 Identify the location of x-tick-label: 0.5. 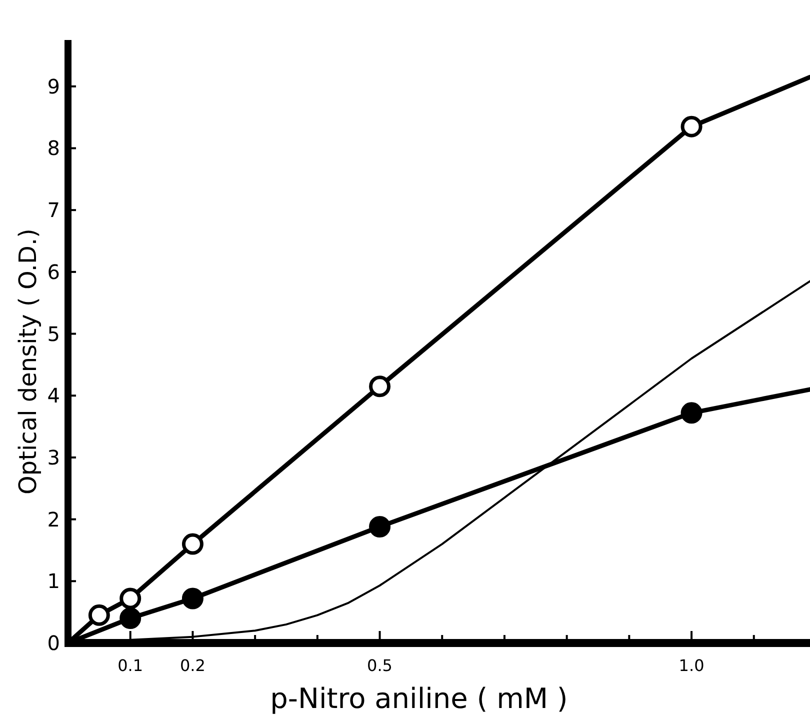
(379, 665).